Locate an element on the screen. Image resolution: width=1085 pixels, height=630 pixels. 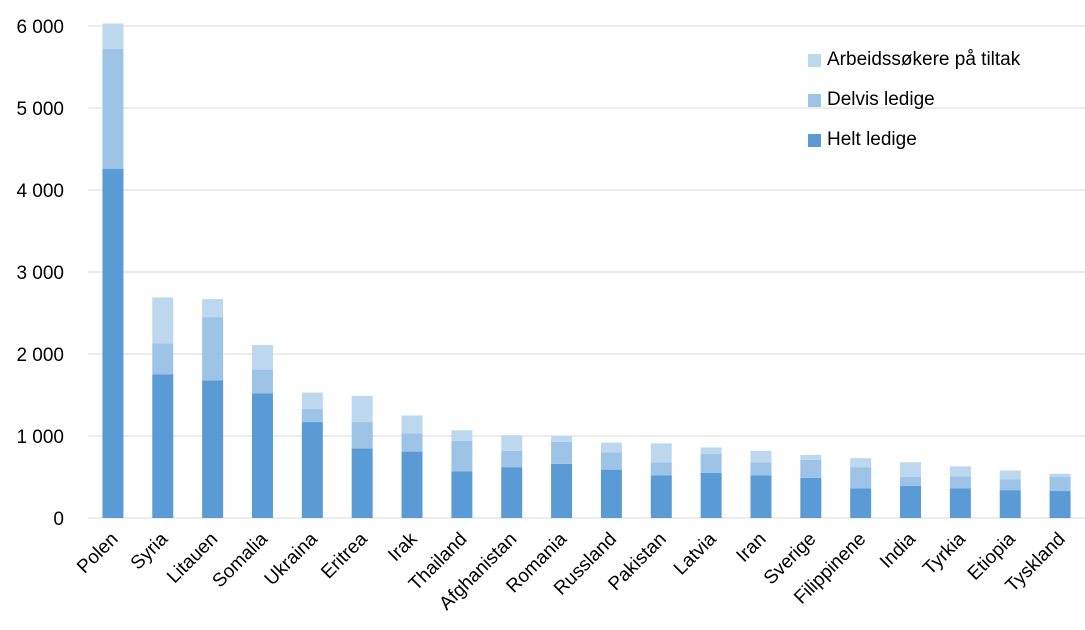
legend-item-helt: Helt ledige is located at coordinates (914, 140).